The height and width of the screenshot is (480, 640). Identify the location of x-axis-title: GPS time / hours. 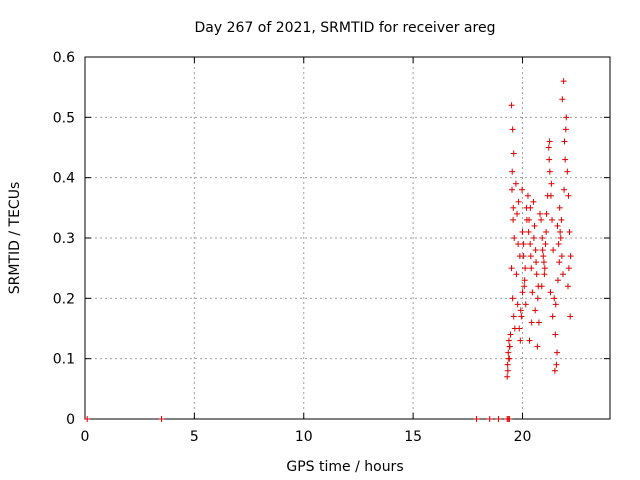
(344, 467).